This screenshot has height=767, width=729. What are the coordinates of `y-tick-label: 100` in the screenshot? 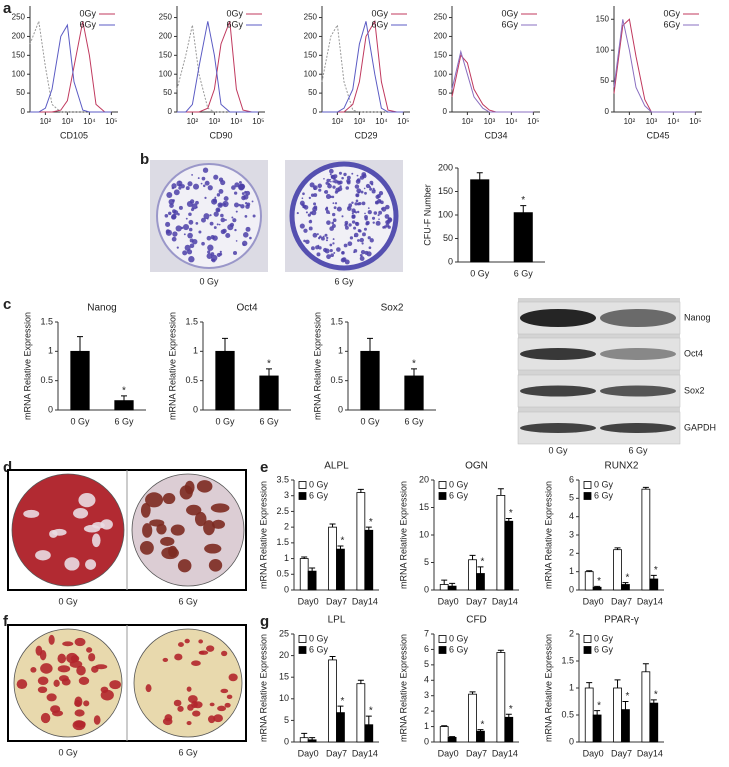 It's located at (603, 49).